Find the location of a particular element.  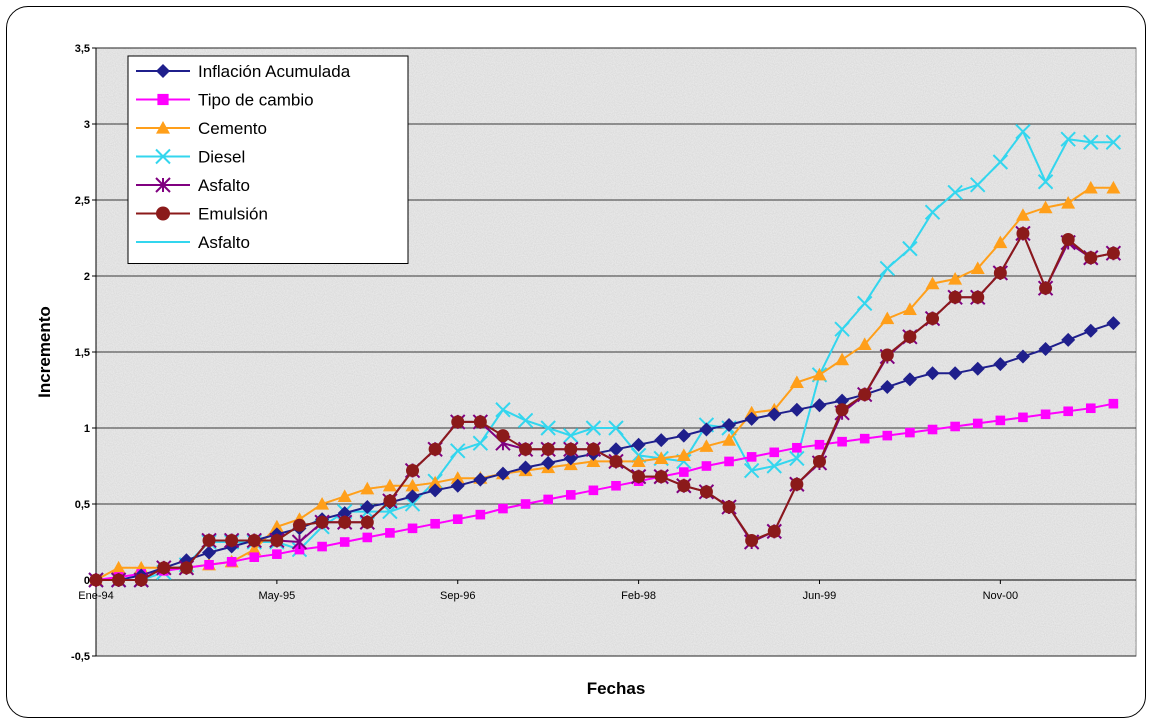

x-tick-labels: Ene-94 May-95 Sep-96 Feb-98 Jun-99 Nov-00 is located at coordinates (548, 591).